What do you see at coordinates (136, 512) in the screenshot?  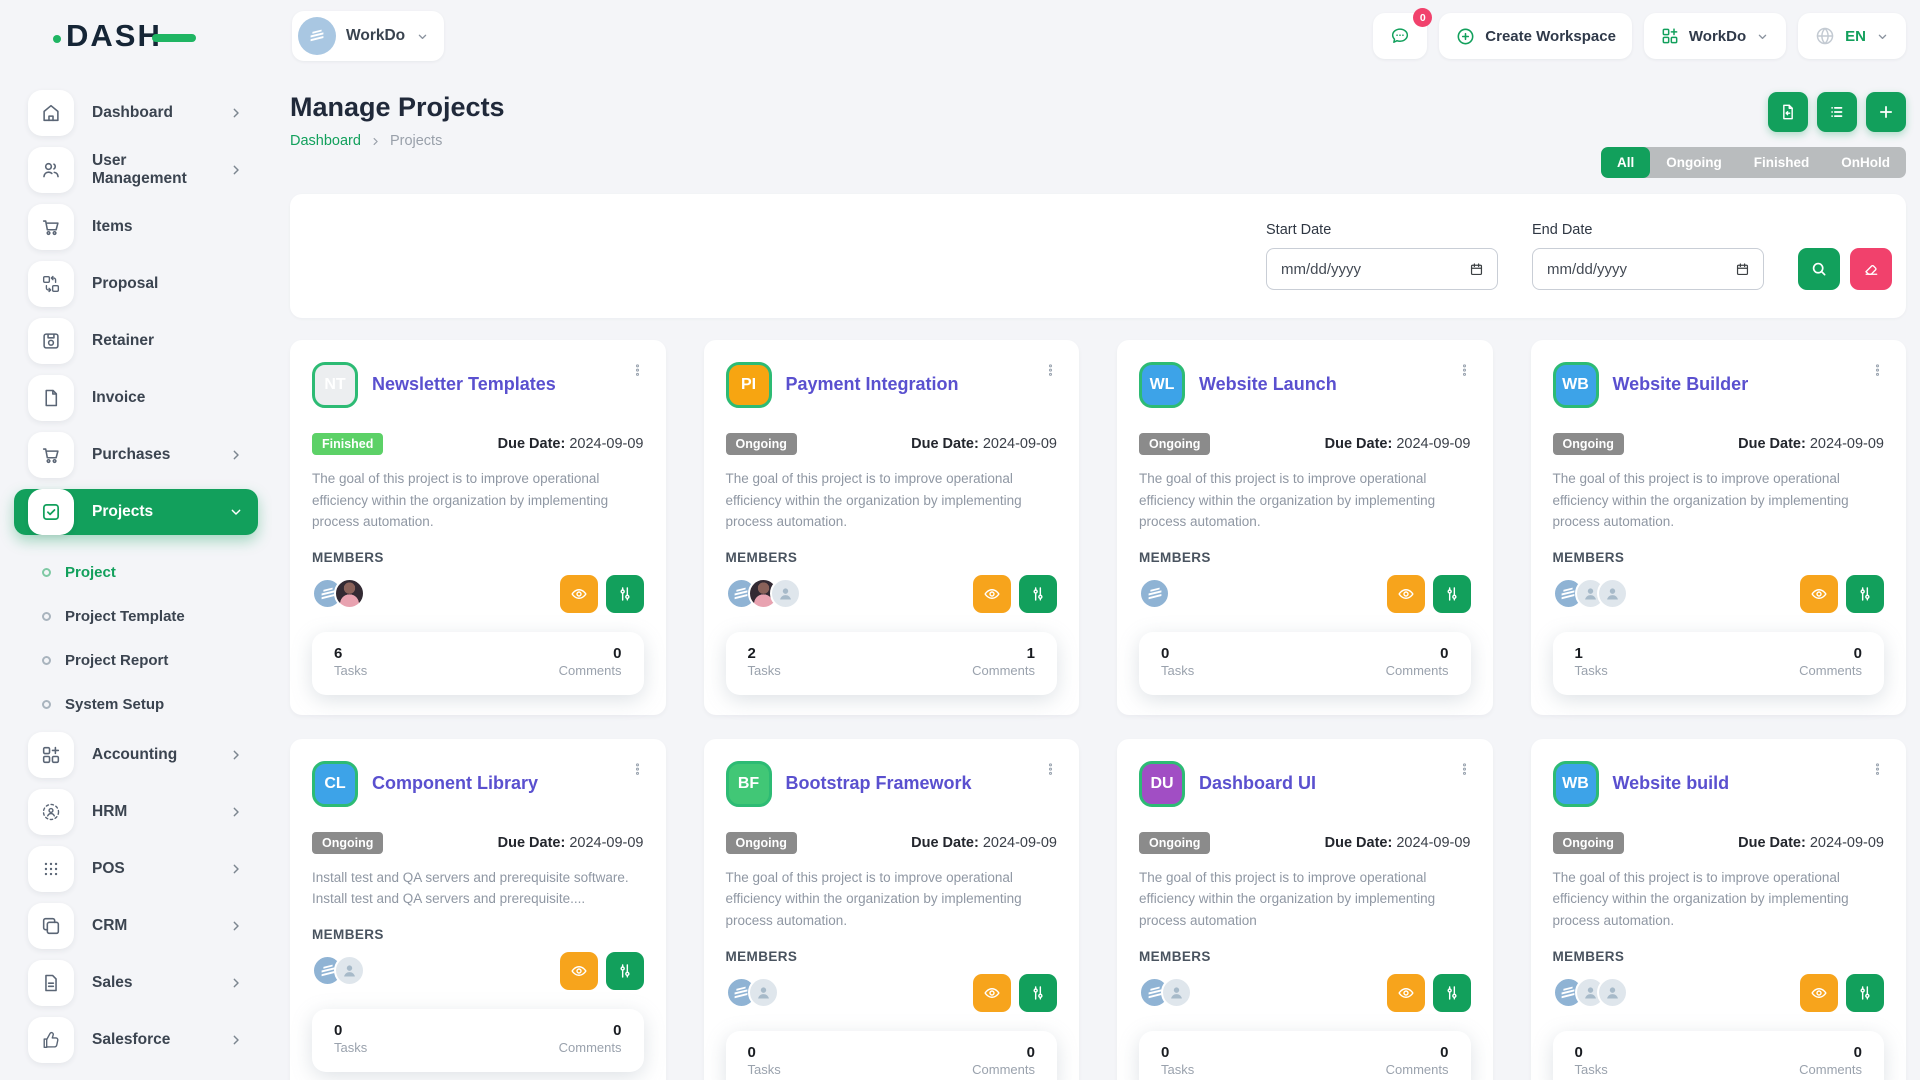 I see `sidebar-item-projects: Projects` at bounding box center [136, 512].